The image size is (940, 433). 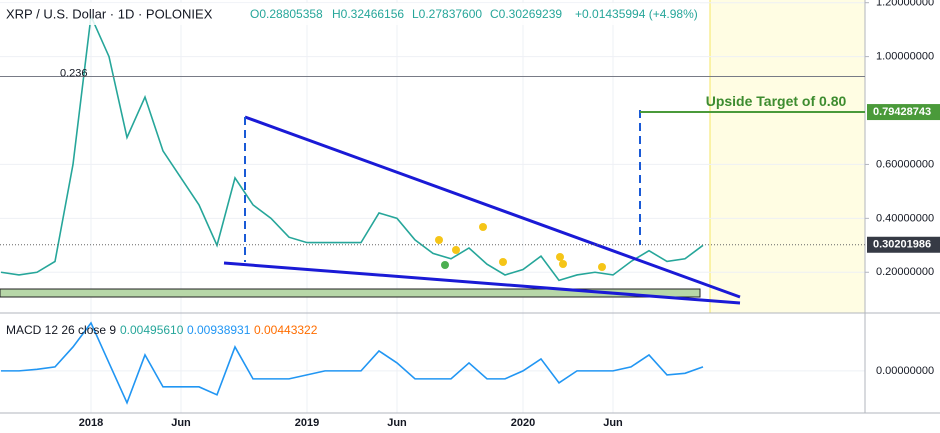 I want to click on target-price: 0.79428743, so click(x=902, y=112).